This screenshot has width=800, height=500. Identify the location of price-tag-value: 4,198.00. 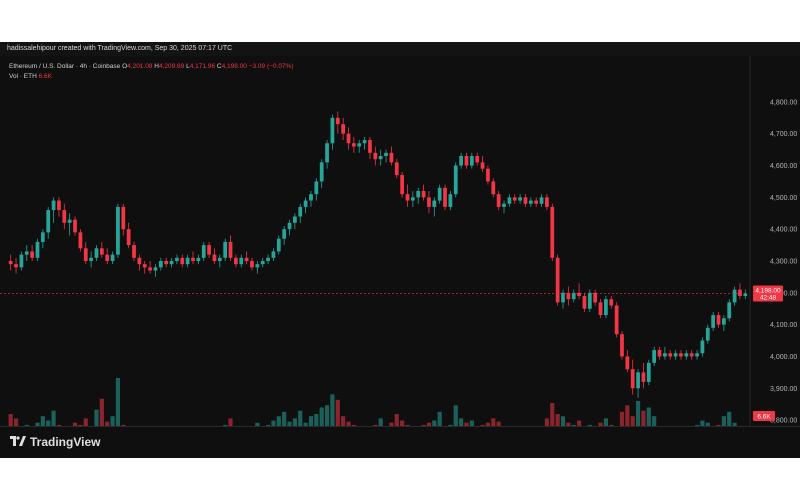
(768, 290).